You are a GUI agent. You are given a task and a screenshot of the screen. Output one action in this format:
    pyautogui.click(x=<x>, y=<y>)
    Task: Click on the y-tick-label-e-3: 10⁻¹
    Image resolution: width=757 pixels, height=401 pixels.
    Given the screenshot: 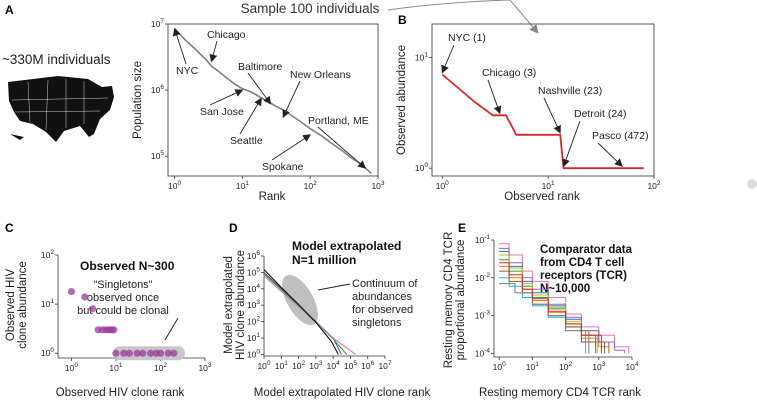 What is the action you would take?
    pyautogui.click(x=483, y=239)
    